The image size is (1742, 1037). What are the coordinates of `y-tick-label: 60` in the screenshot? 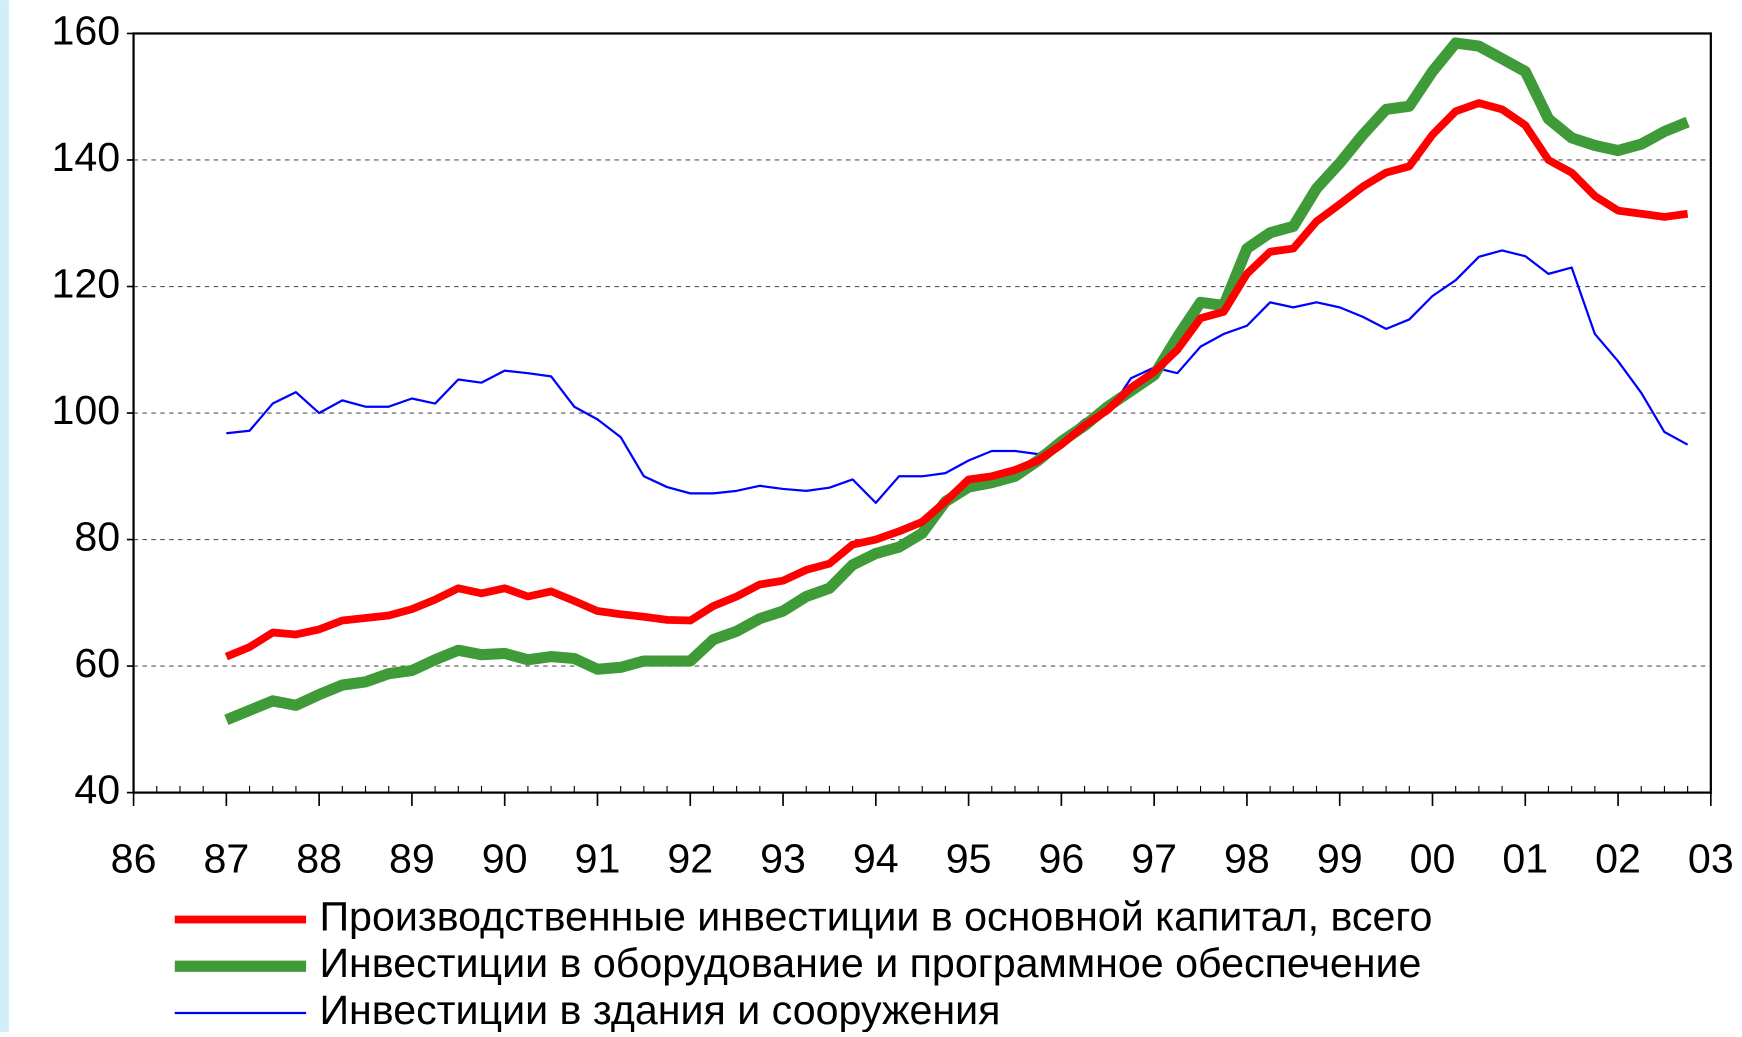 It's located at (97, 663).